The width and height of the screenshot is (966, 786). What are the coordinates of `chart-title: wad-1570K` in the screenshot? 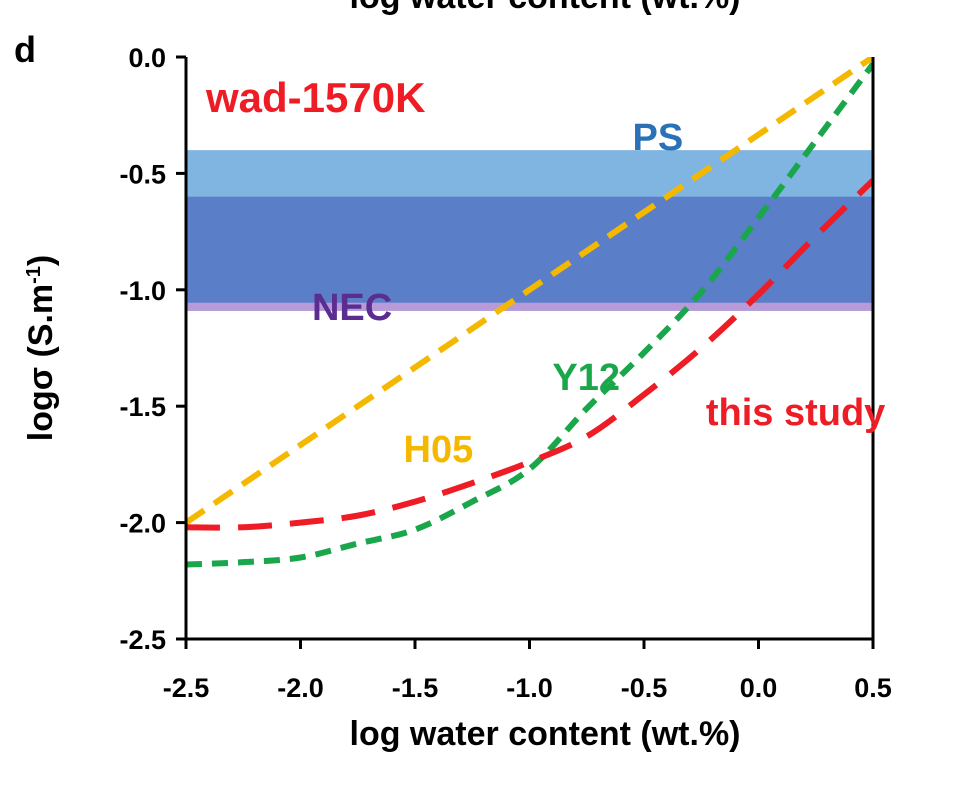 It's located at (315, 97).